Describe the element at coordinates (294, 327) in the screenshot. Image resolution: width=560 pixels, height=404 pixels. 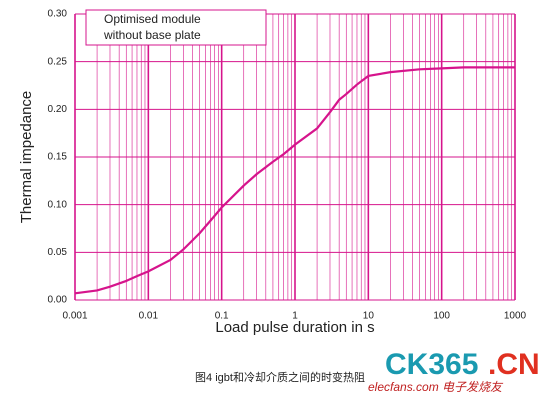
I see `x-axis-label: Load pulse duration in s` at that location.